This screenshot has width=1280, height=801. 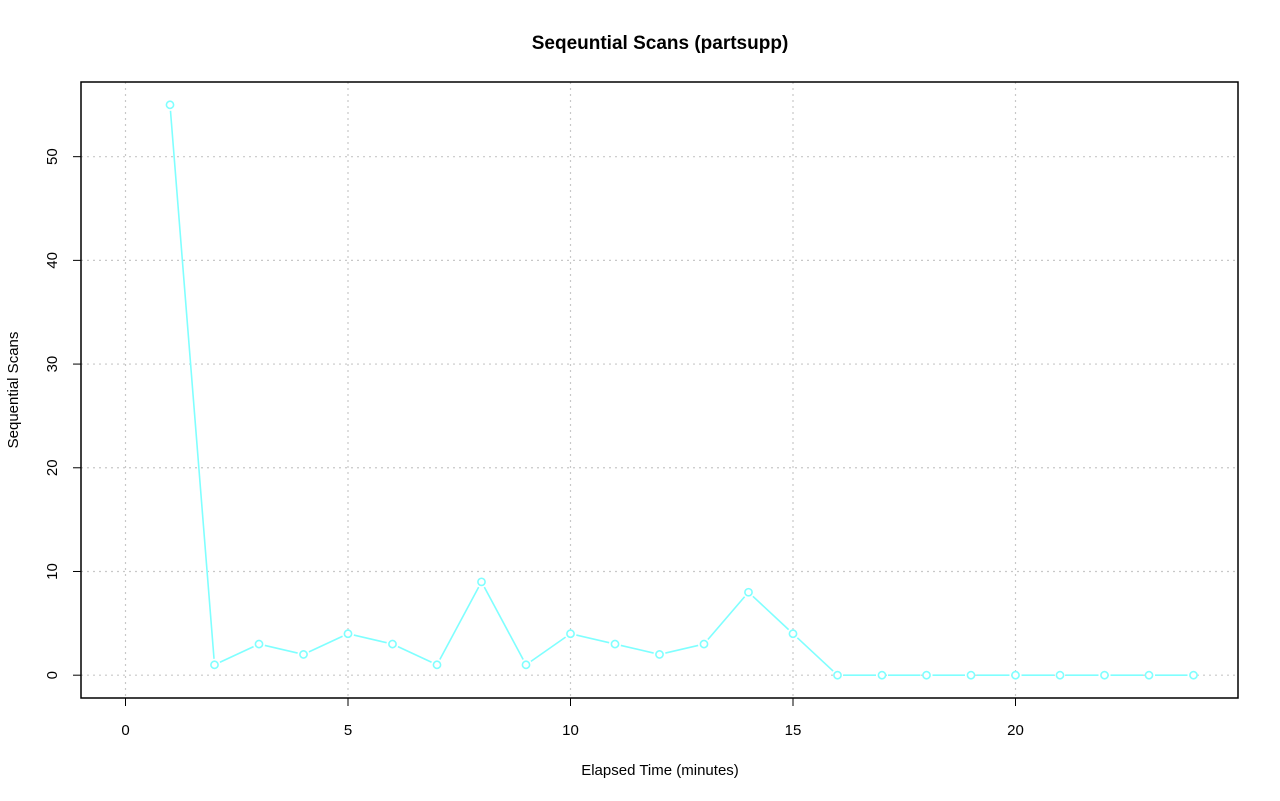 I want to click on y-tick-label: 0, so click(x=52, y=675).